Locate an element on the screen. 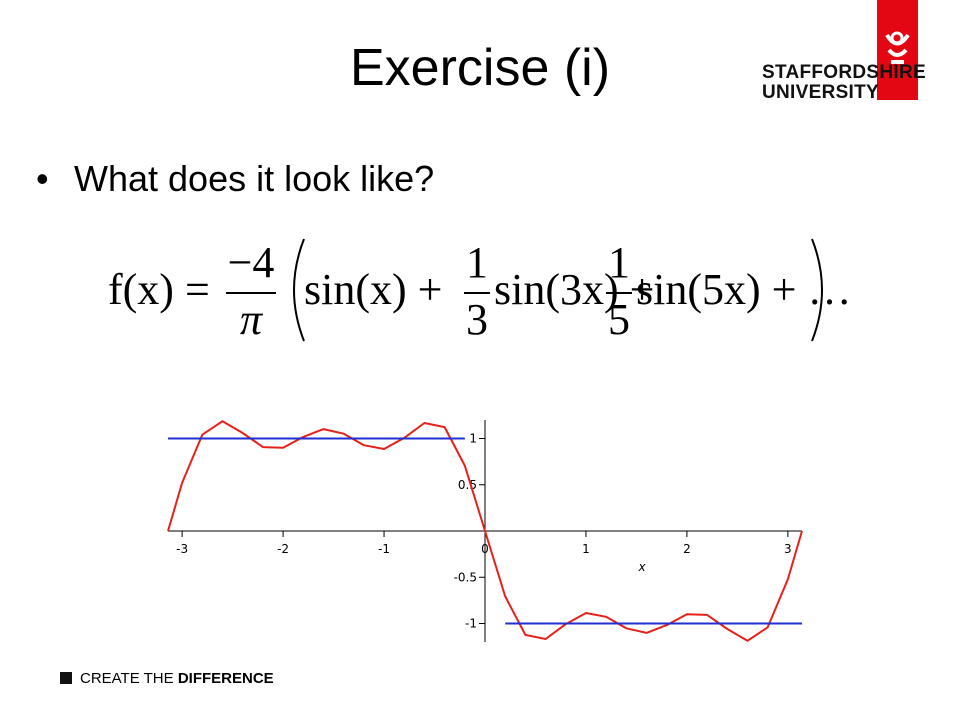  logo-crest is located at coordinates (897, 47).